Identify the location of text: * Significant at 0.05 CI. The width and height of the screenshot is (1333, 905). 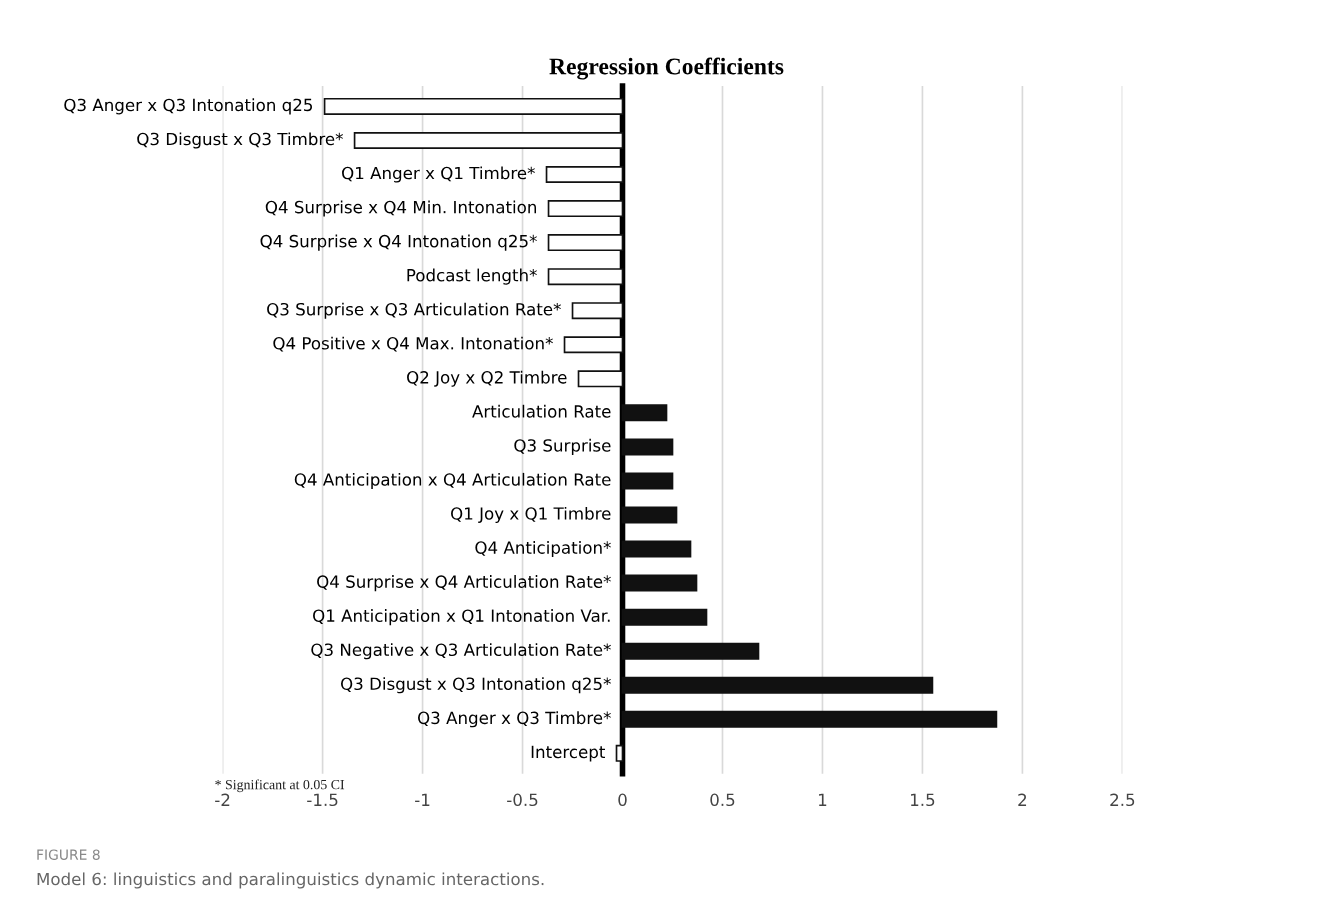
(280, 786).